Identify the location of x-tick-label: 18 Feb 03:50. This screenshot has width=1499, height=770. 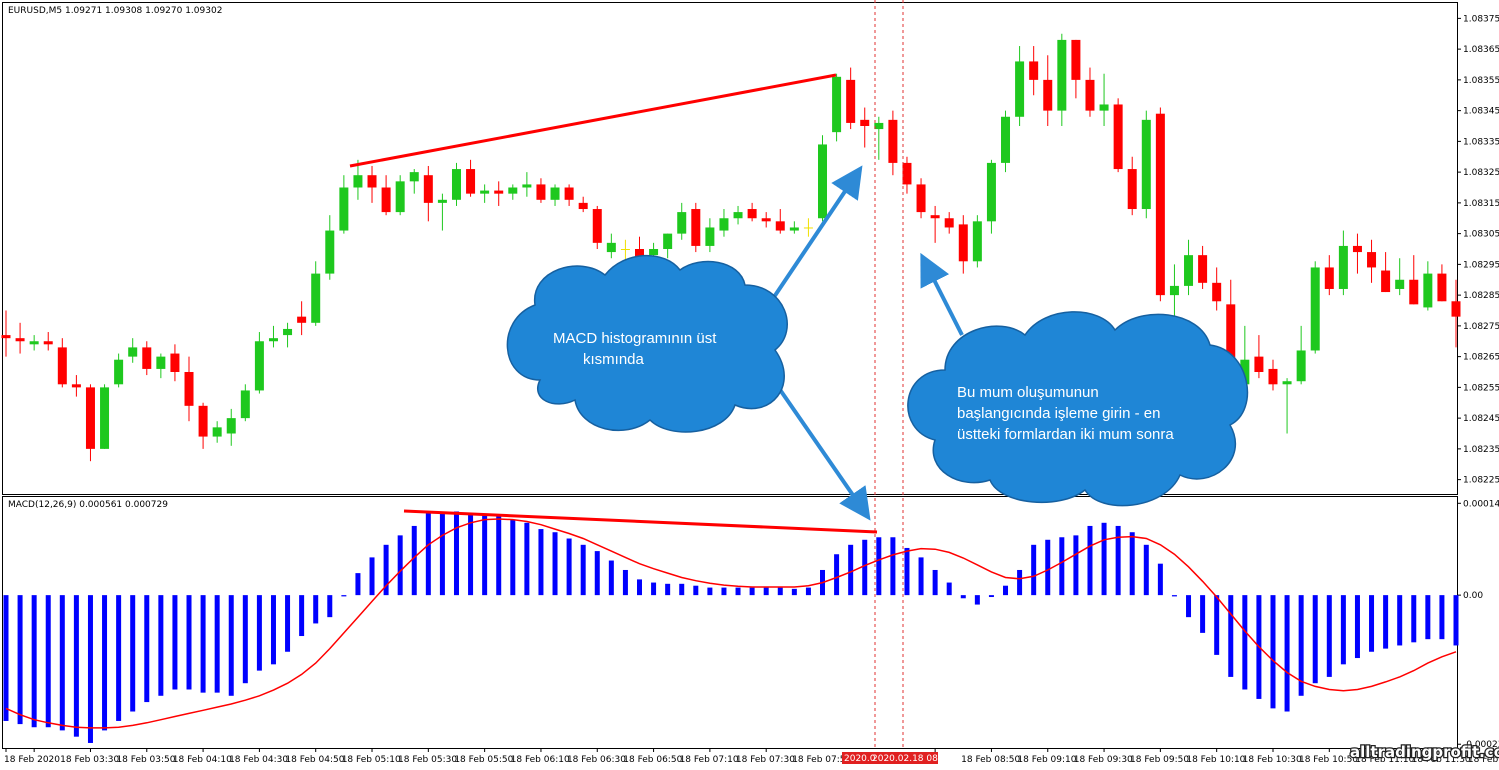
(145, 760).